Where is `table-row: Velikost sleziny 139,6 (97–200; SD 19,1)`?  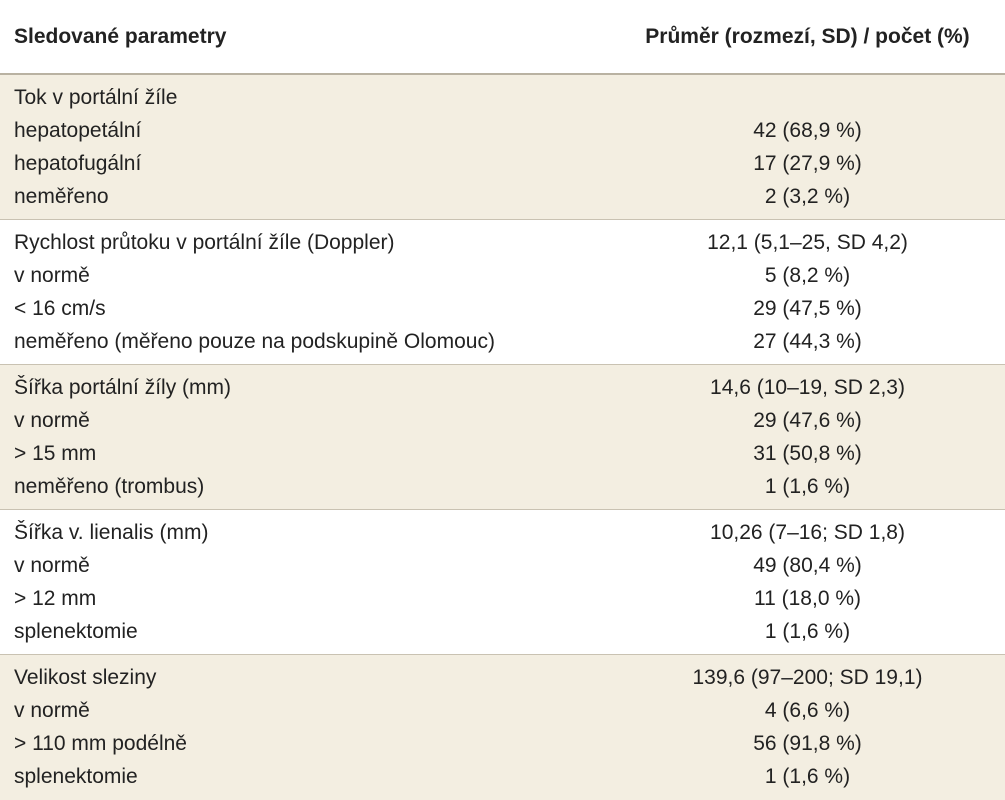 table-row: Velikost sleziny 139,6 (97–200; SD 19,1) is located at coordinates (502, 677).